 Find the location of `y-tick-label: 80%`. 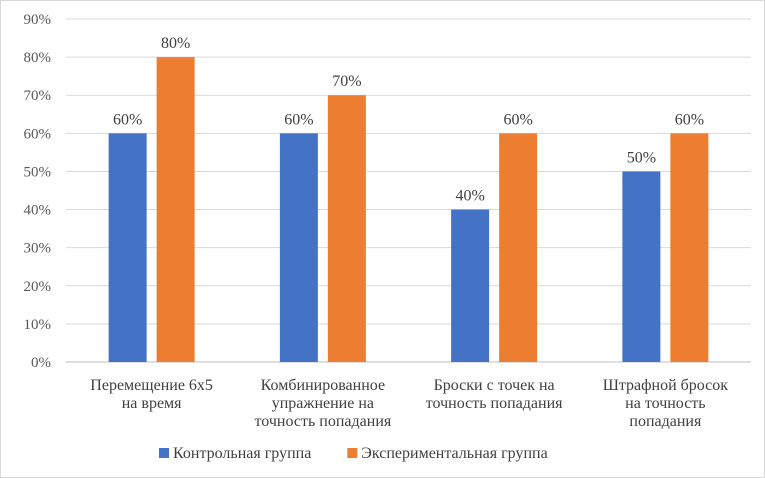

y-tick-label: 80% is located at coordinates (38, 58).